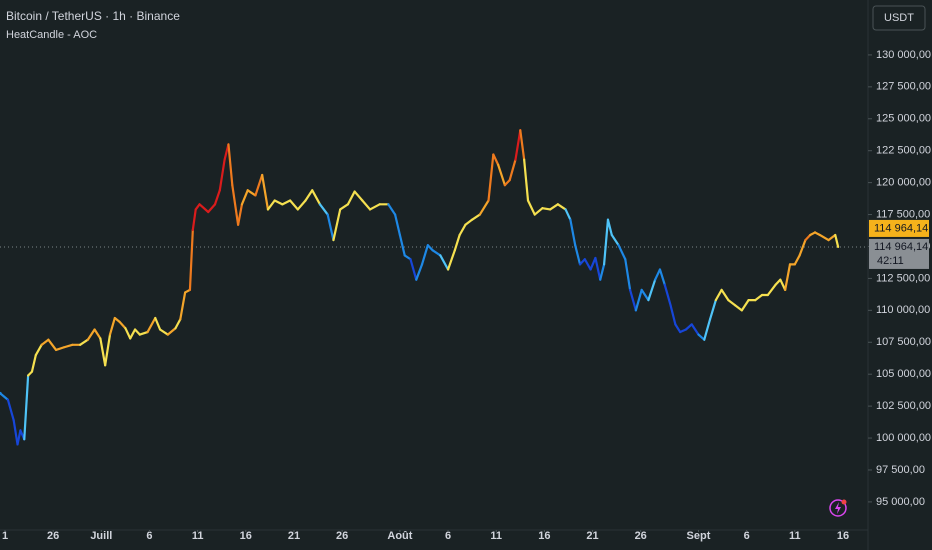 This screenshot has height=550, width=932. What do you see at coordinates (51, 35) in the screenshot?
I see `indicator-name: HeatCandle - AOC` at bounding box center [51, 35].